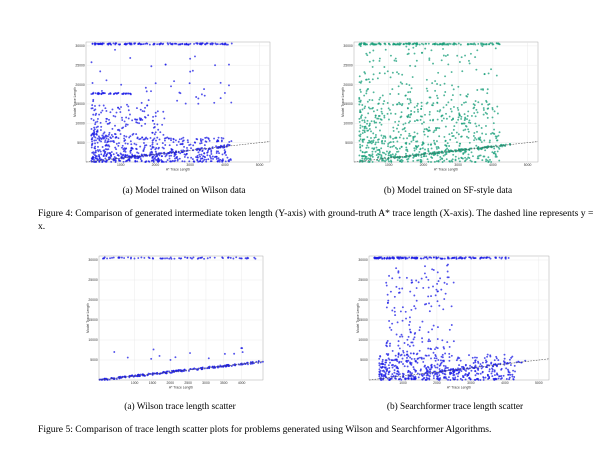 The image size is (612, 462). I want to click on x-tick-label: 3000, so click(206, 383).